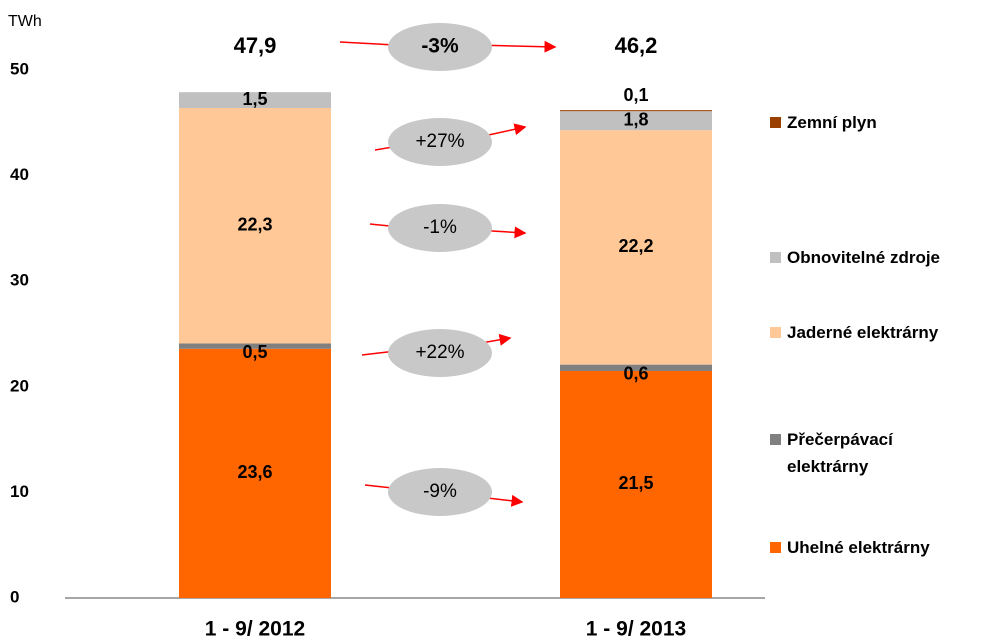 This screenshot has width=1007, height=642. What do you see at coordinates (19, 68) in the screenshot?
I see `y-tick-label: 50` at bounding box center [19, 68].